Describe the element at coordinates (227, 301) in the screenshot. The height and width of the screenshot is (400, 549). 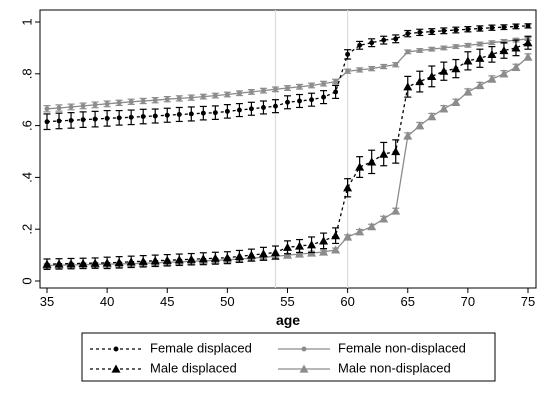
I see `x-tick-label: 50` at that location.